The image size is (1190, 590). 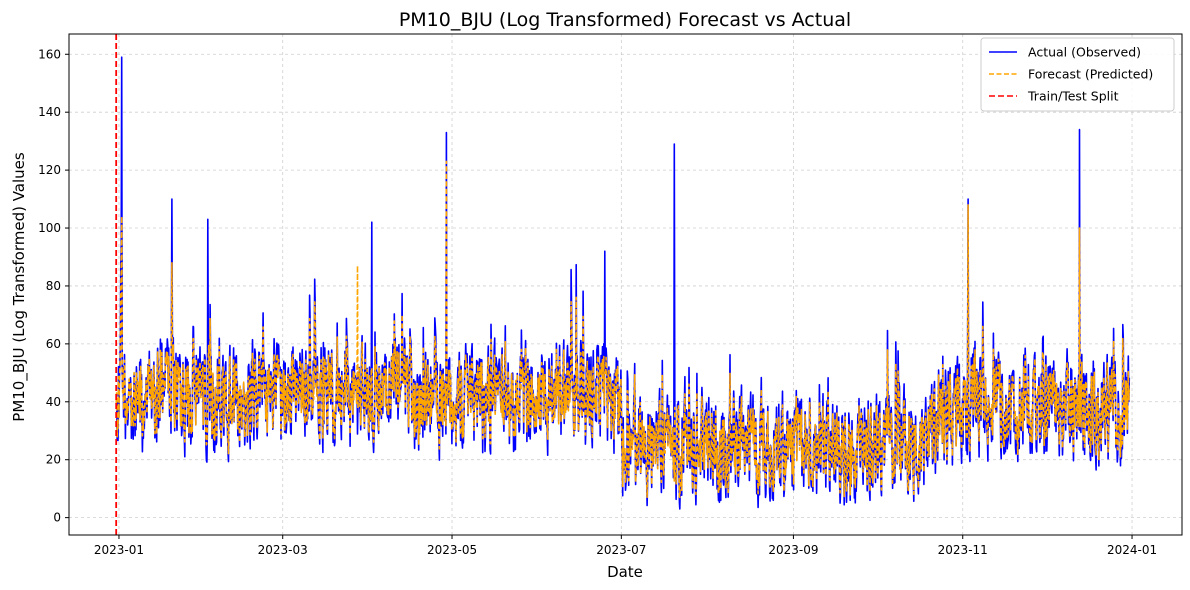 I want to click on y-tick-label: 80, so click(x=53, y=286).